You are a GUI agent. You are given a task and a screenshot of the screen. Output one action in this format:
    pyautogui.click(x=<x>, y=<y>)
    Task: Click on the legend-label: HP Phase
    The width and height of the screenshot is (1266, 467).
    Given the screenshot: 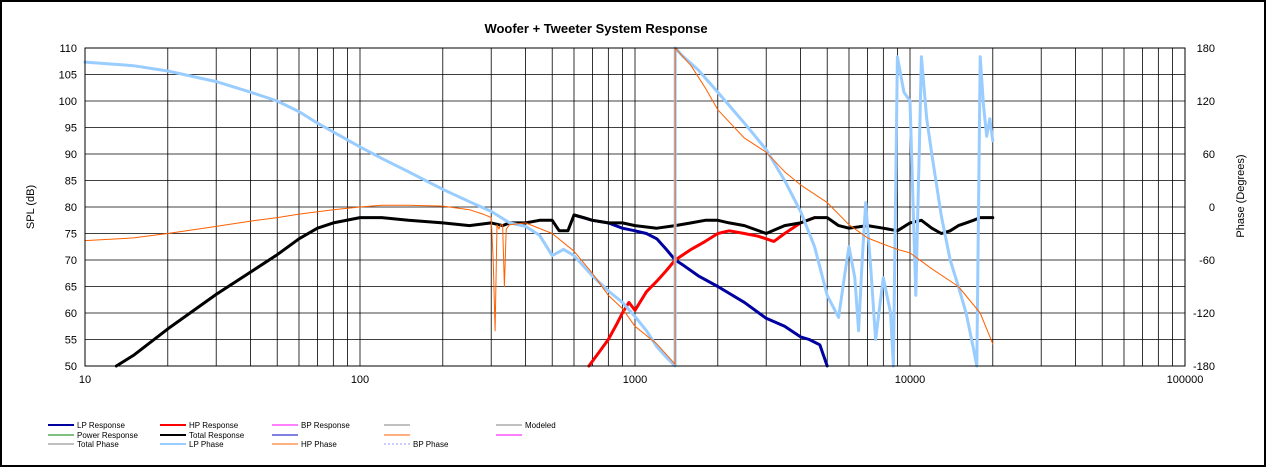 What is the action you would take?
    pyautogui.click(x=319, y=444)
    